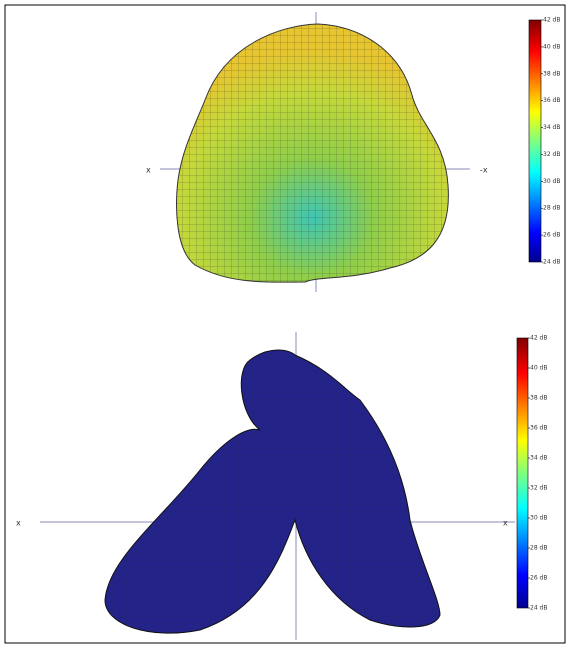 This screenshot has height=648, width=570. I want to click on axis-label: -x, so click(484, 170).